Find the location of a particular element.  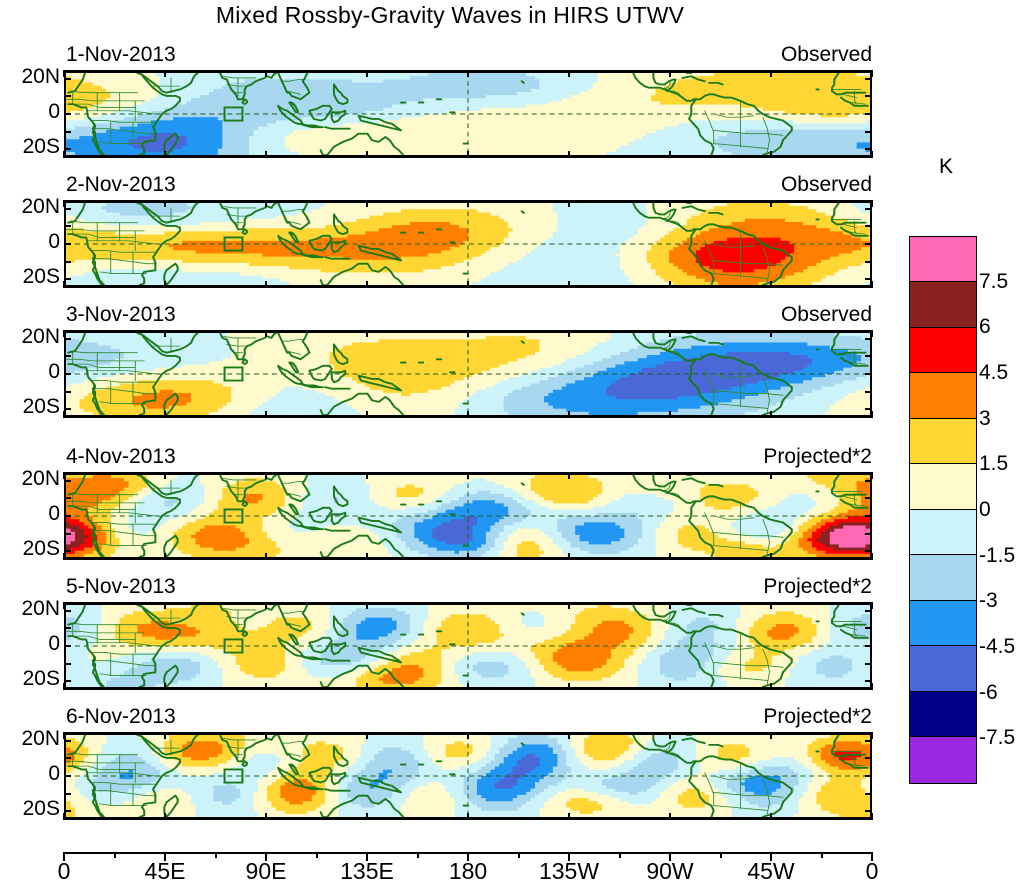

panel-date-label: 1-Nov-2013 is located at coordinates (121, 54).